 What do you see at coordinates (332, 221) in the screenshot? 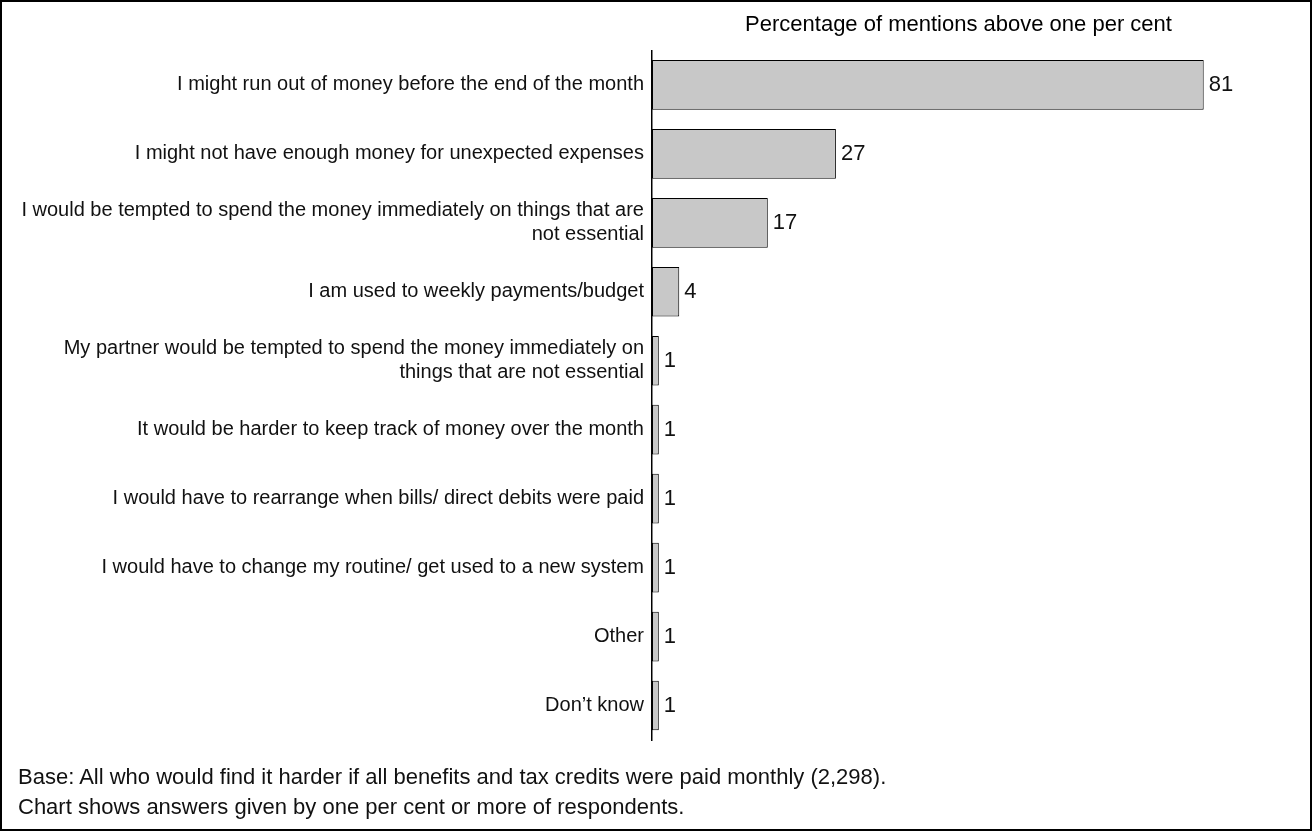
I see `y-tick-label: I would be tempted to spend the money immediately on things that are not essential` at bounding box center [332, 221].